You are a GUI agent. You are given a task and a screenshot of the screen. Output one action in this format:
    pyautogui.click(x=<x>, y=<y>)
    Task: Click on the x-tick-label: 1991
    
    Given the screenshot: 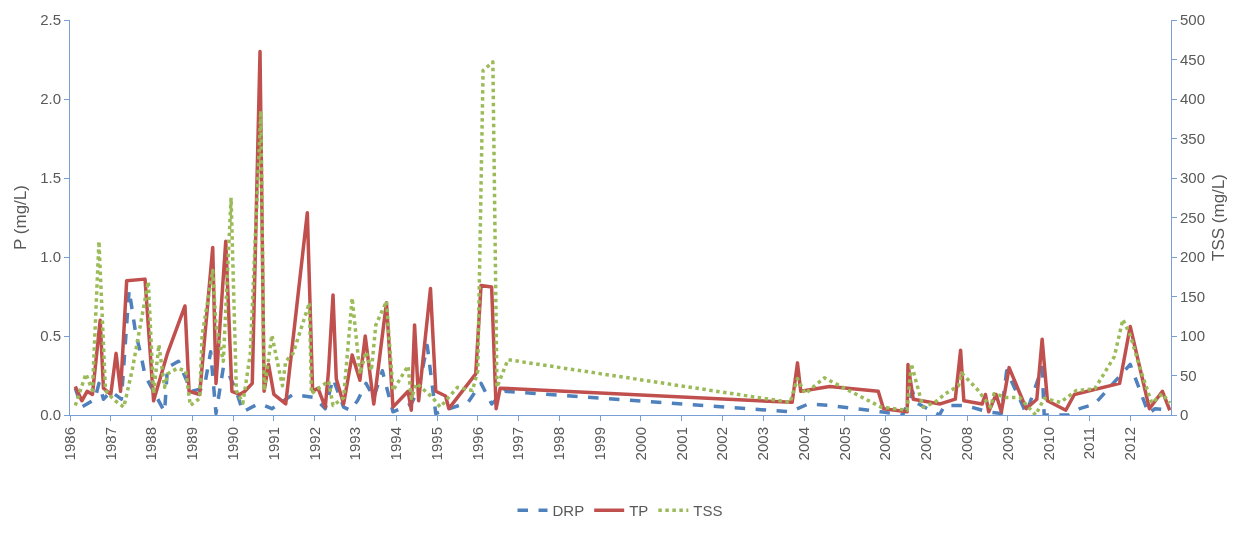 What is the action you would take?
    pyautogui.click(x=273, y=444)
    